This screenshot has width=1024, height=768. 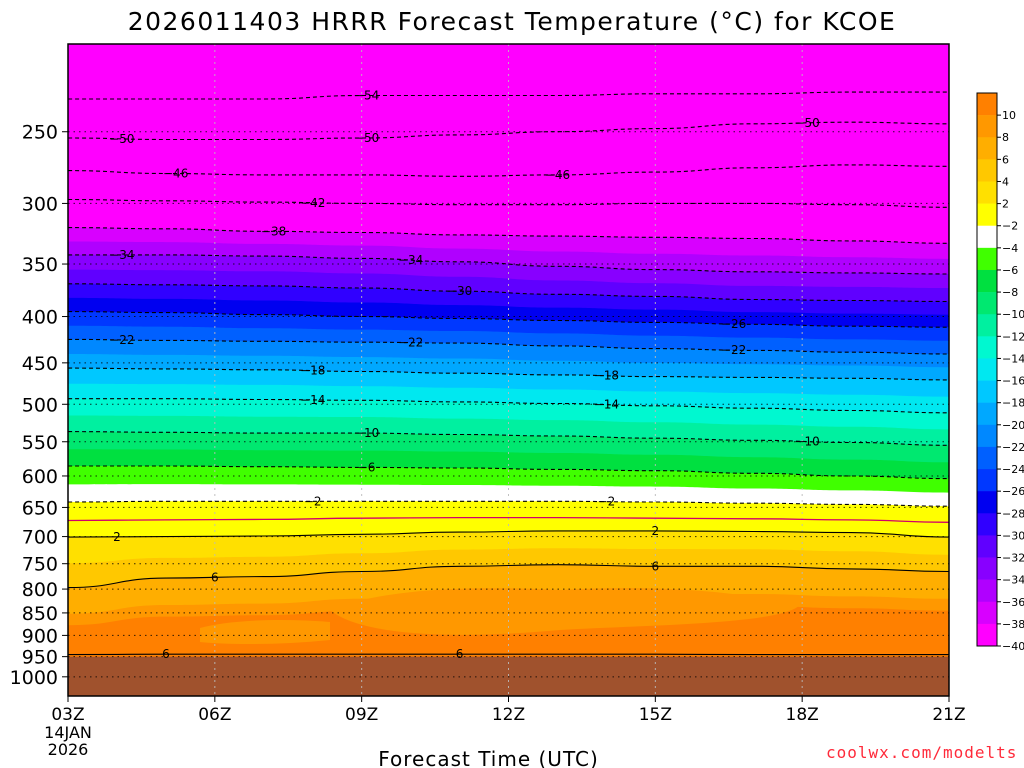 What do you see at coordinates (508, 203) in the screenshot?
I see `contour--42` at bounding box center [508, 203].